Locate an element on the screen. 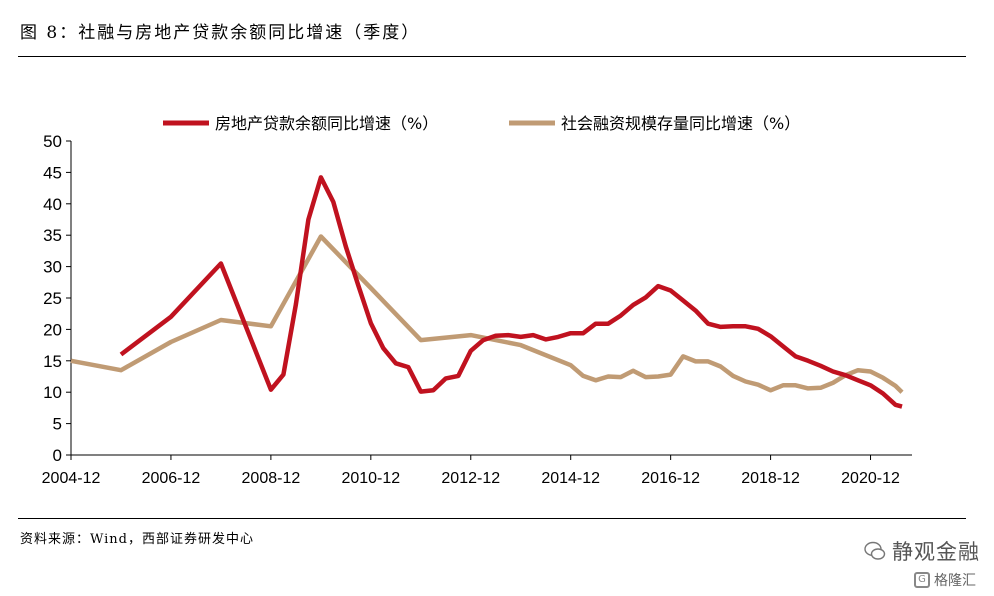 Image resolution: width=994 pixels, height=596 pixels. x-tick-label: 2018-12 is located at coordinates (770, 478).